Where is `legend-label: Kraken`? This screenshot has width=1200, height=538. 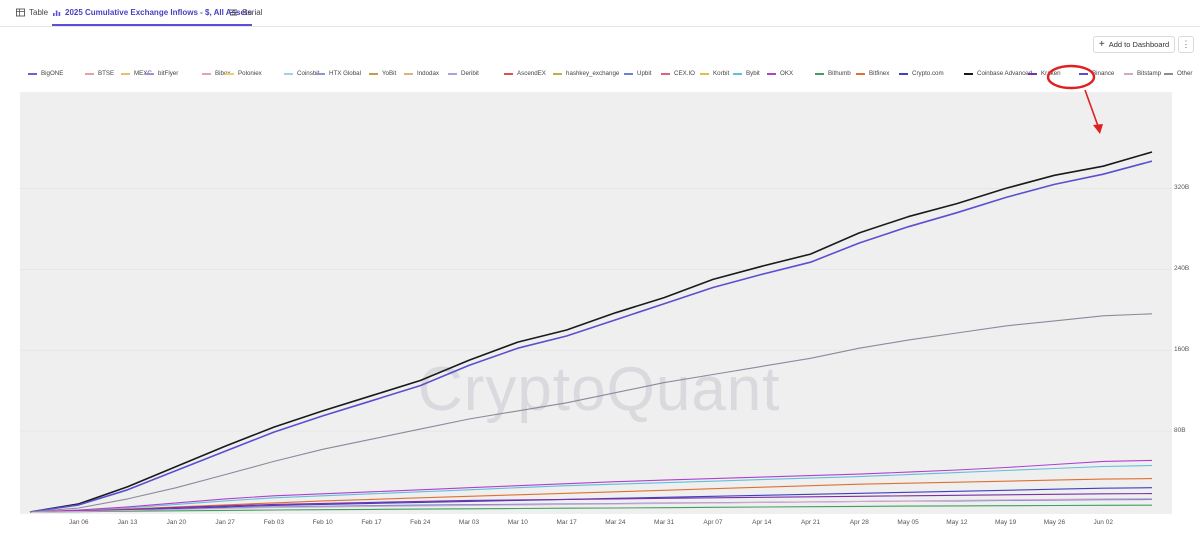
legend-label: Kraken is located at coordinates (1051, 73).